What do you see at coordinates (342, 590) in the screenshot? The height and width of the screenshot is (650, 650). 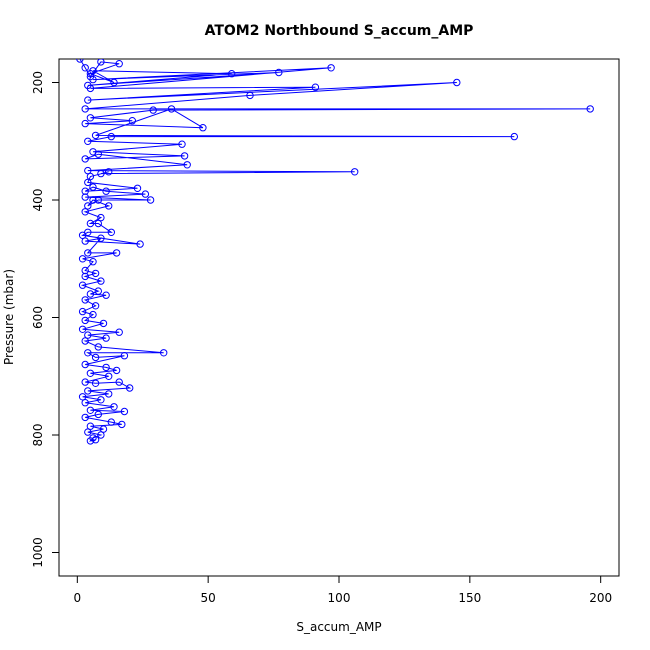 I see `x-axis: 0 50 100 150 200` at bounding box center [342, 590].